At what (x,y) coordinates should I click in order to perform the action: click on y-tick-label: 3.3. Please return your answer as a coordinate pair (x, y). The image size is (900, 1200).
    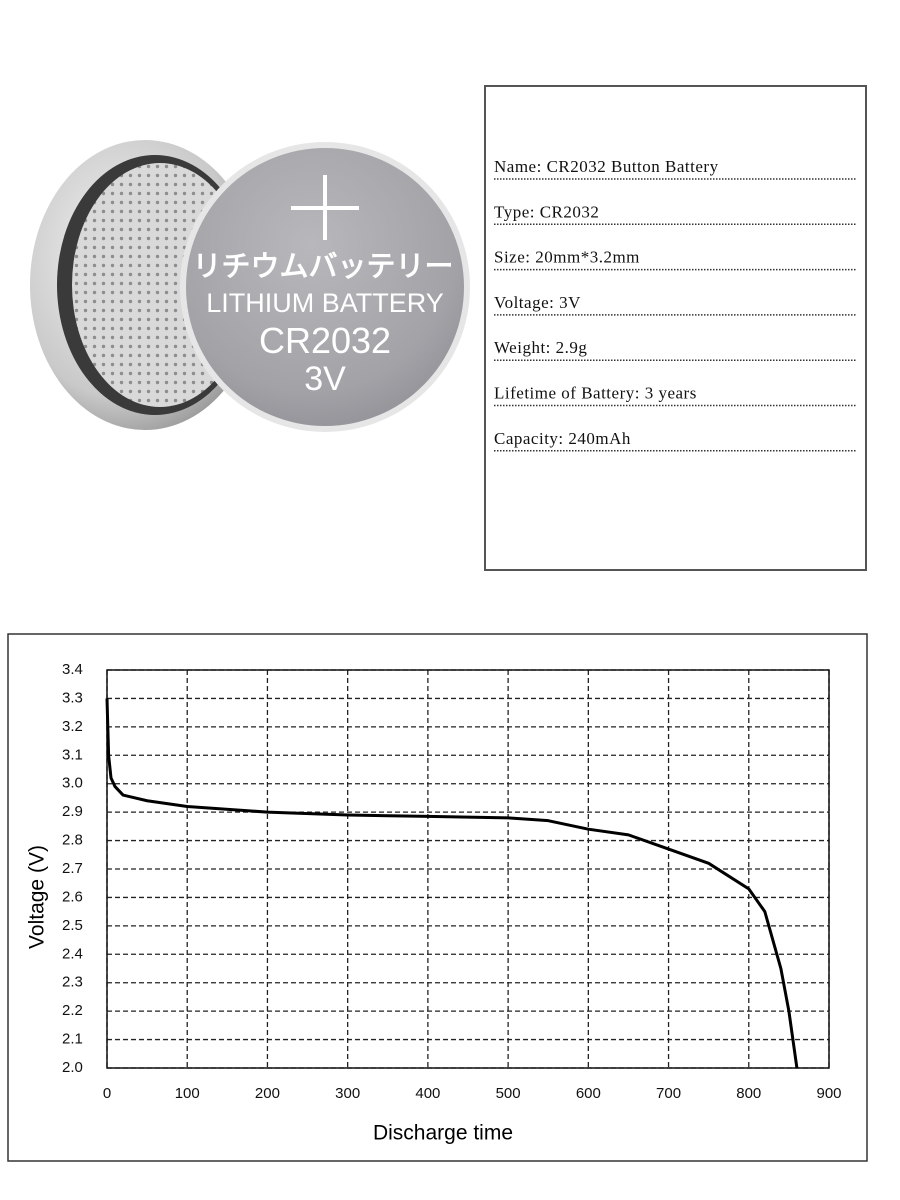
    Looking at the image, I should click on (72, 697).